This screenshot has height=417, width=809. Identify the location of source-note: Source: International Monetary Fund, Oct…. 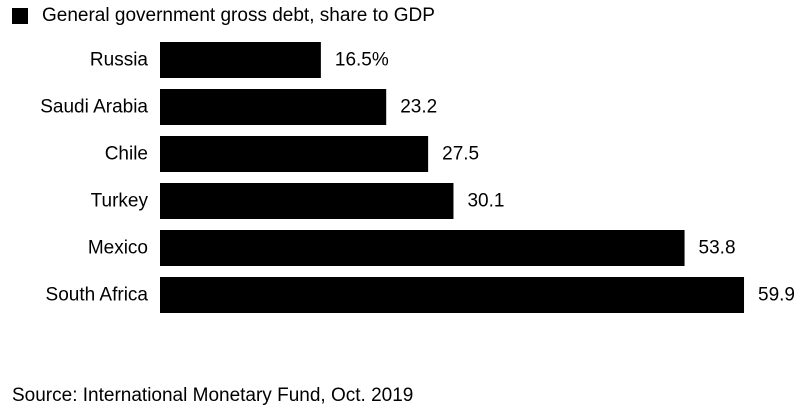
(213, 395).